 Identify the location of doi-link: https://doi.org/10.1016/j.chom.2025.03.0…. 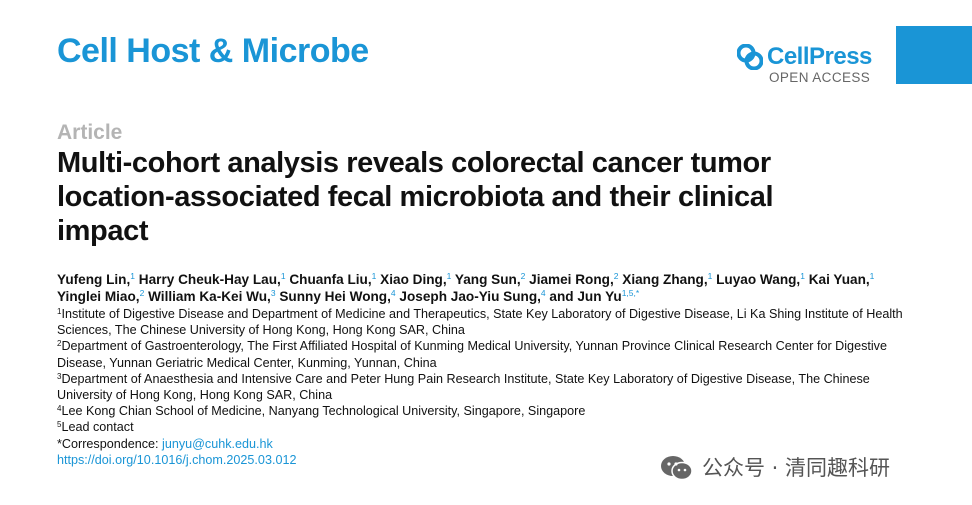
(177, 459).